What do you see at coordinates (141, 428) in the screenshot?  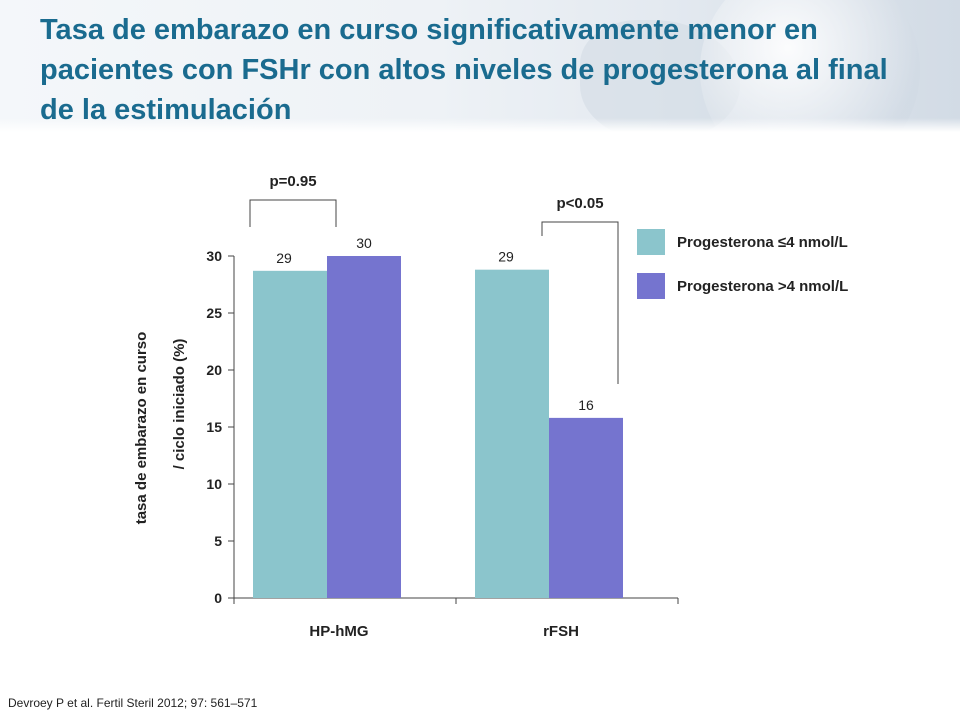 I see `y-axis-title: tasa de embarazo en curso` at bounding box center [141, 428].